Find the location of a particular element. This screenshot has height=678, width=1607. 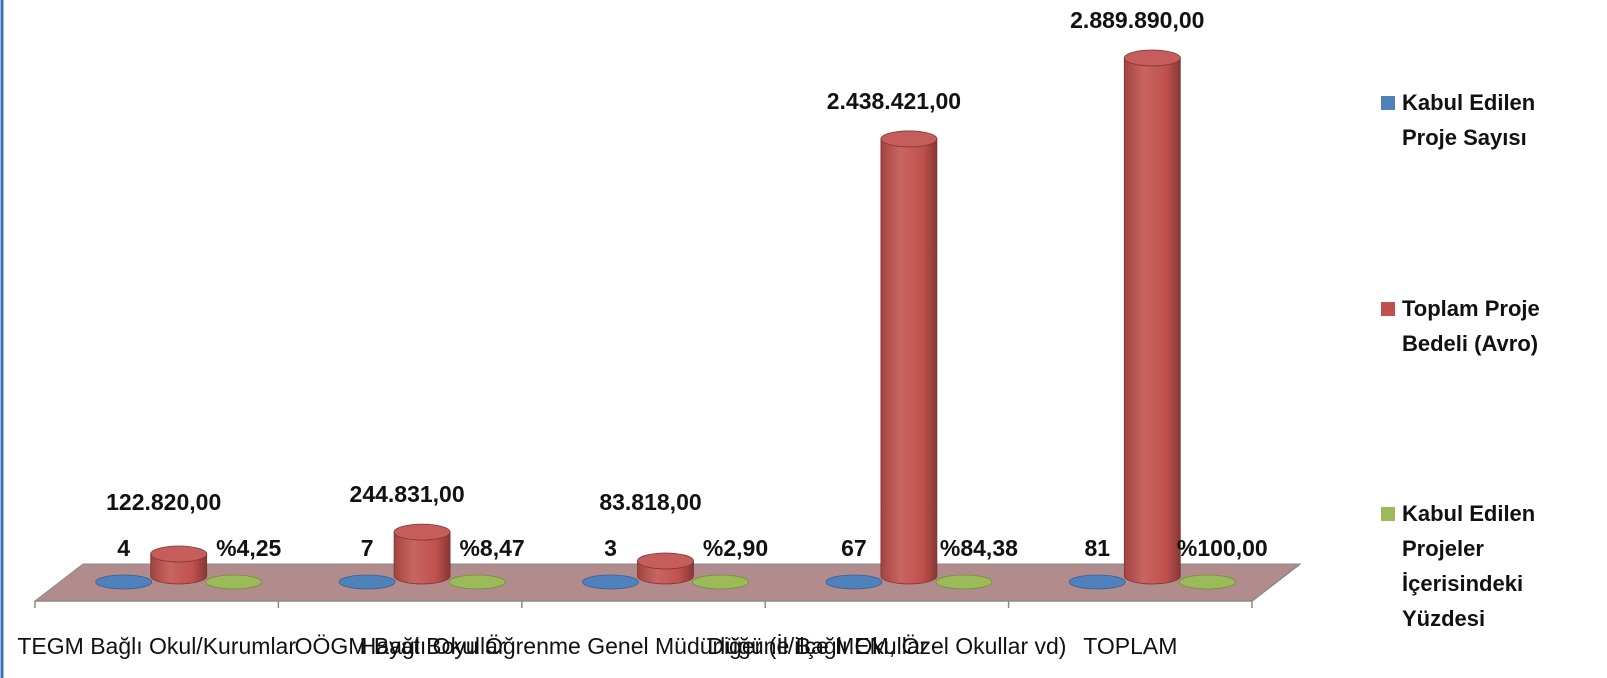

data-label-percentage: %84,38 is located at coordinates (979, 548).